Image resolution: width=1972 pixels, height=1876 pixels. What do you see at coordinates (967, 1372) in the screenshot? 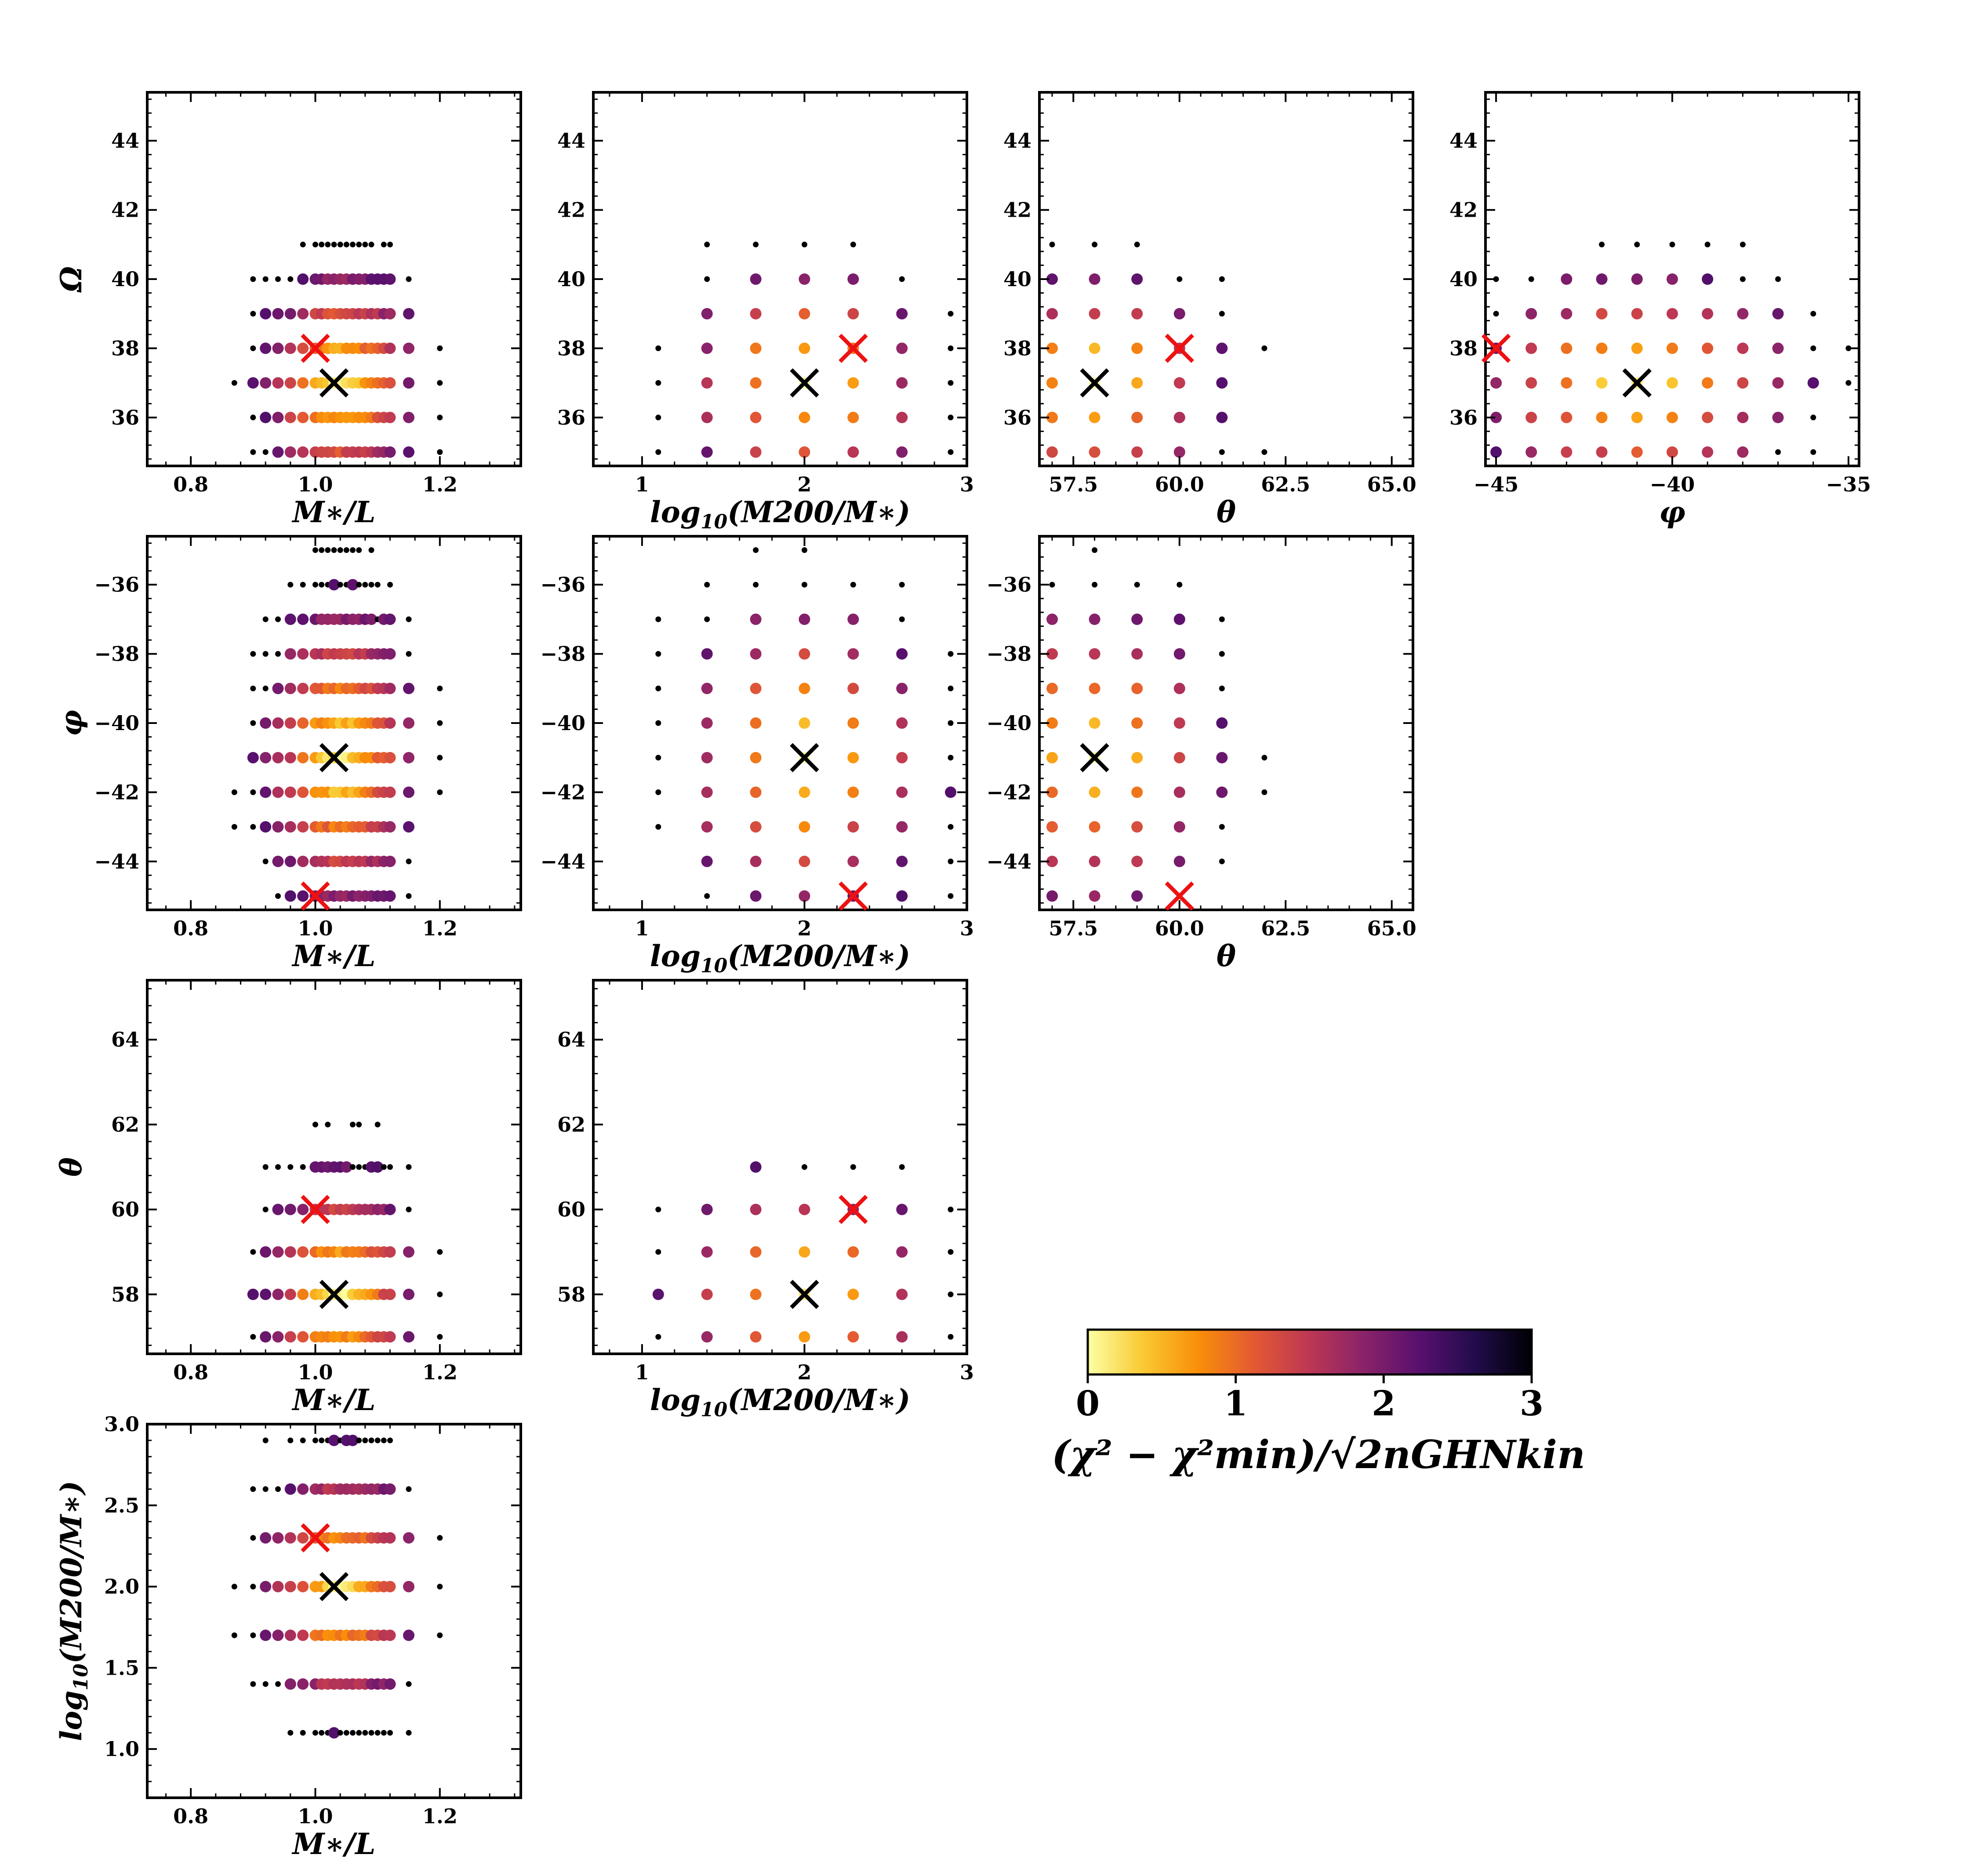
I see `x-tick-label: 3` at bounding box center [967, 1372].